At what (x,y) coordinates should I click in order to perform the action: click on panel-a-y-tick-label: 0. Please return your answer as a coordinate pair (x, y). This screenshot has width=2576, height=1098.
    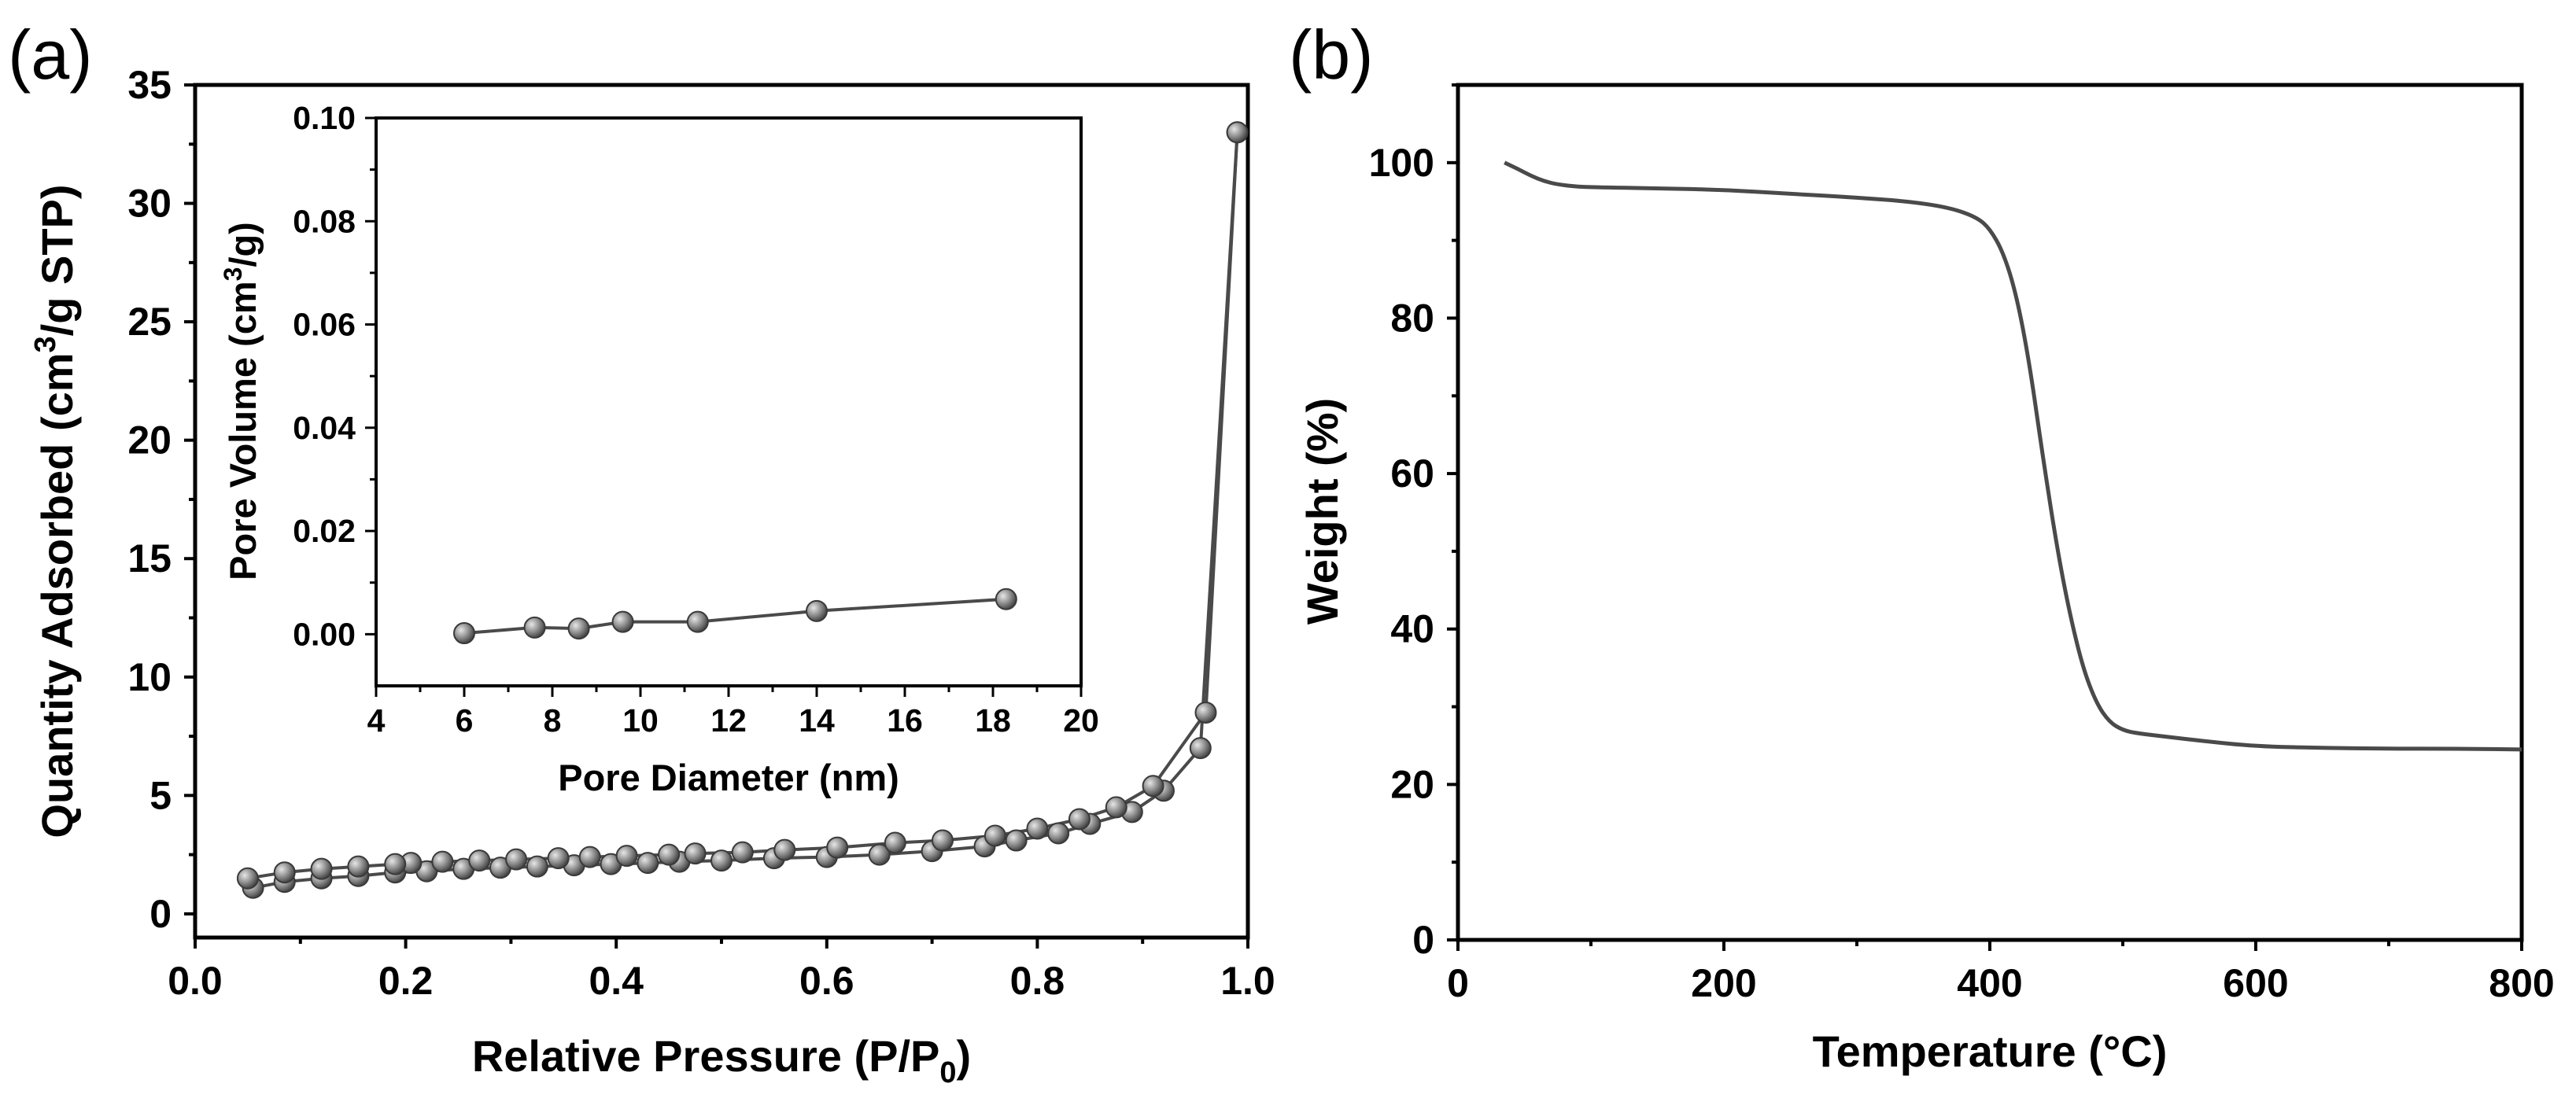
    Looking at the image, I should click on (161, 914).